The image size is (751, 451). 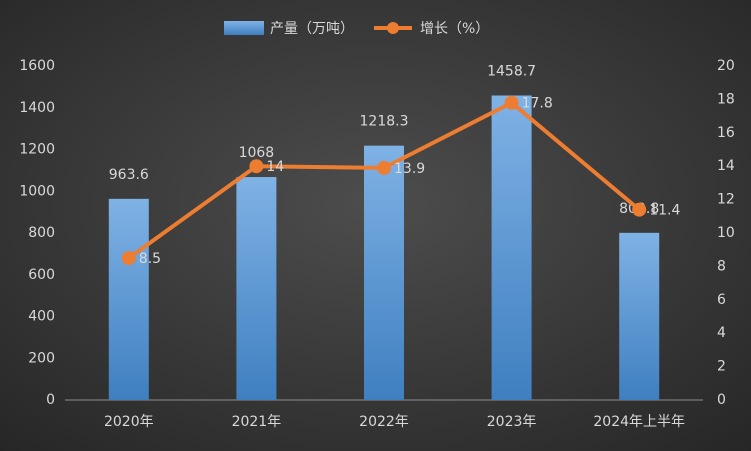 I want to click on y-tick-label: 800, so click(x=41, y=233).